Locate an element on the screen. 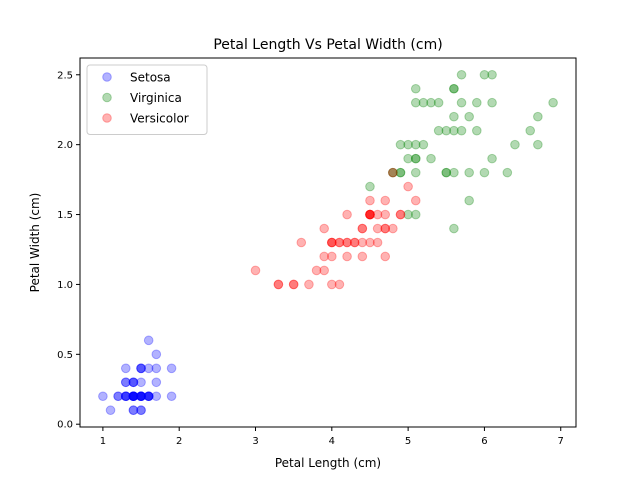  legend-entry-label: Setosa is located at coordinates (150, 77).